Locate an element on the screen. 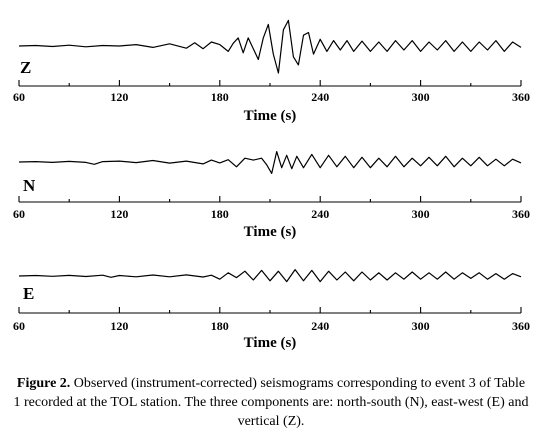 This screenshot has width=542, height=445. x-tick-label-e: 300 is located at coordinates (421, 326).